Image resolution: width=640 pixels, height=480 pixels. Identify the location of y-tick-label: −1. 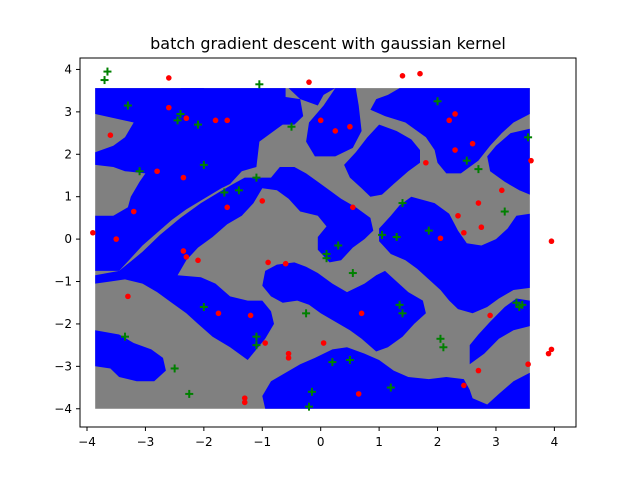
(63, 282).